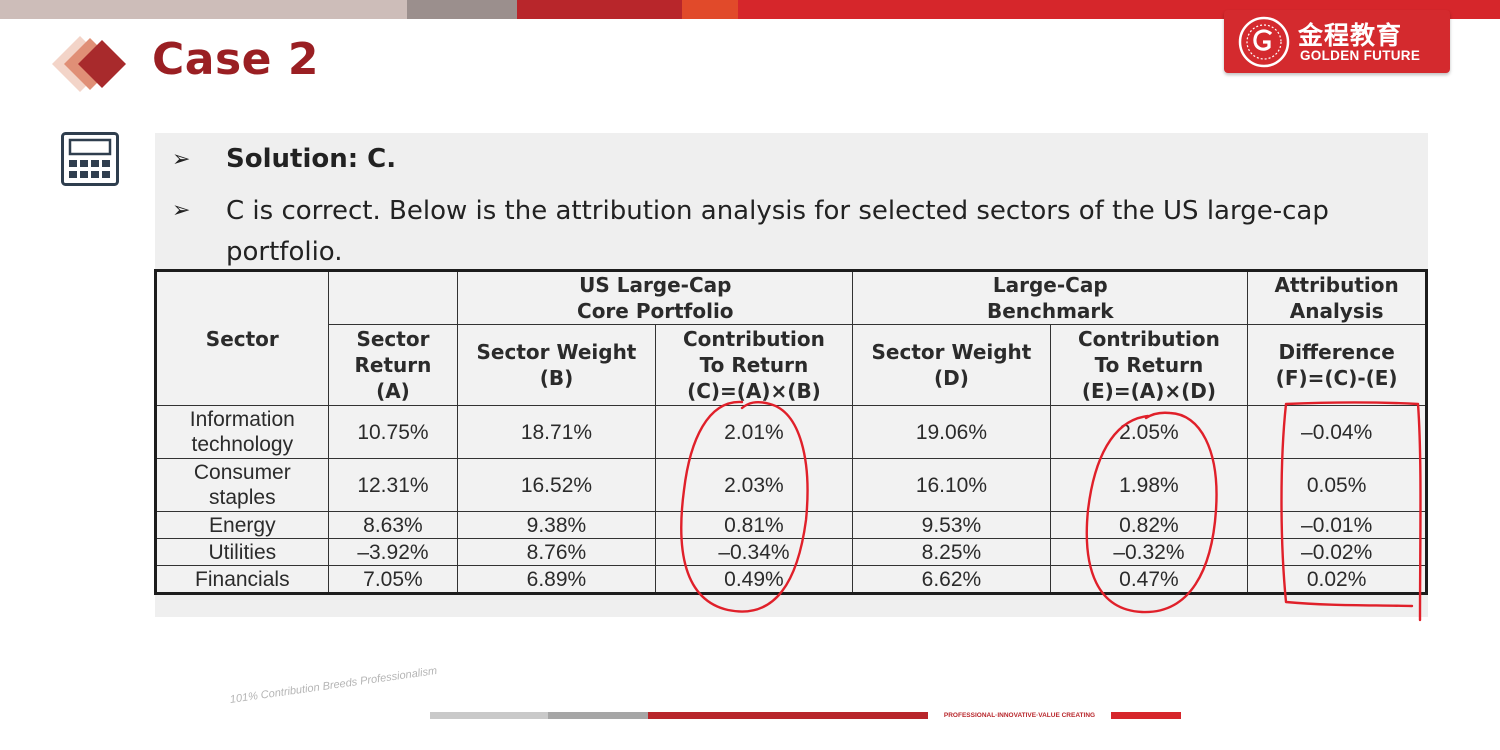 This screenshot has width=1500, height=750. What do you see at coordinates (754, 485) in the screenshot?
I see `portfolio-contribution-cell: 2.03%` at bounding box center [754, 485].